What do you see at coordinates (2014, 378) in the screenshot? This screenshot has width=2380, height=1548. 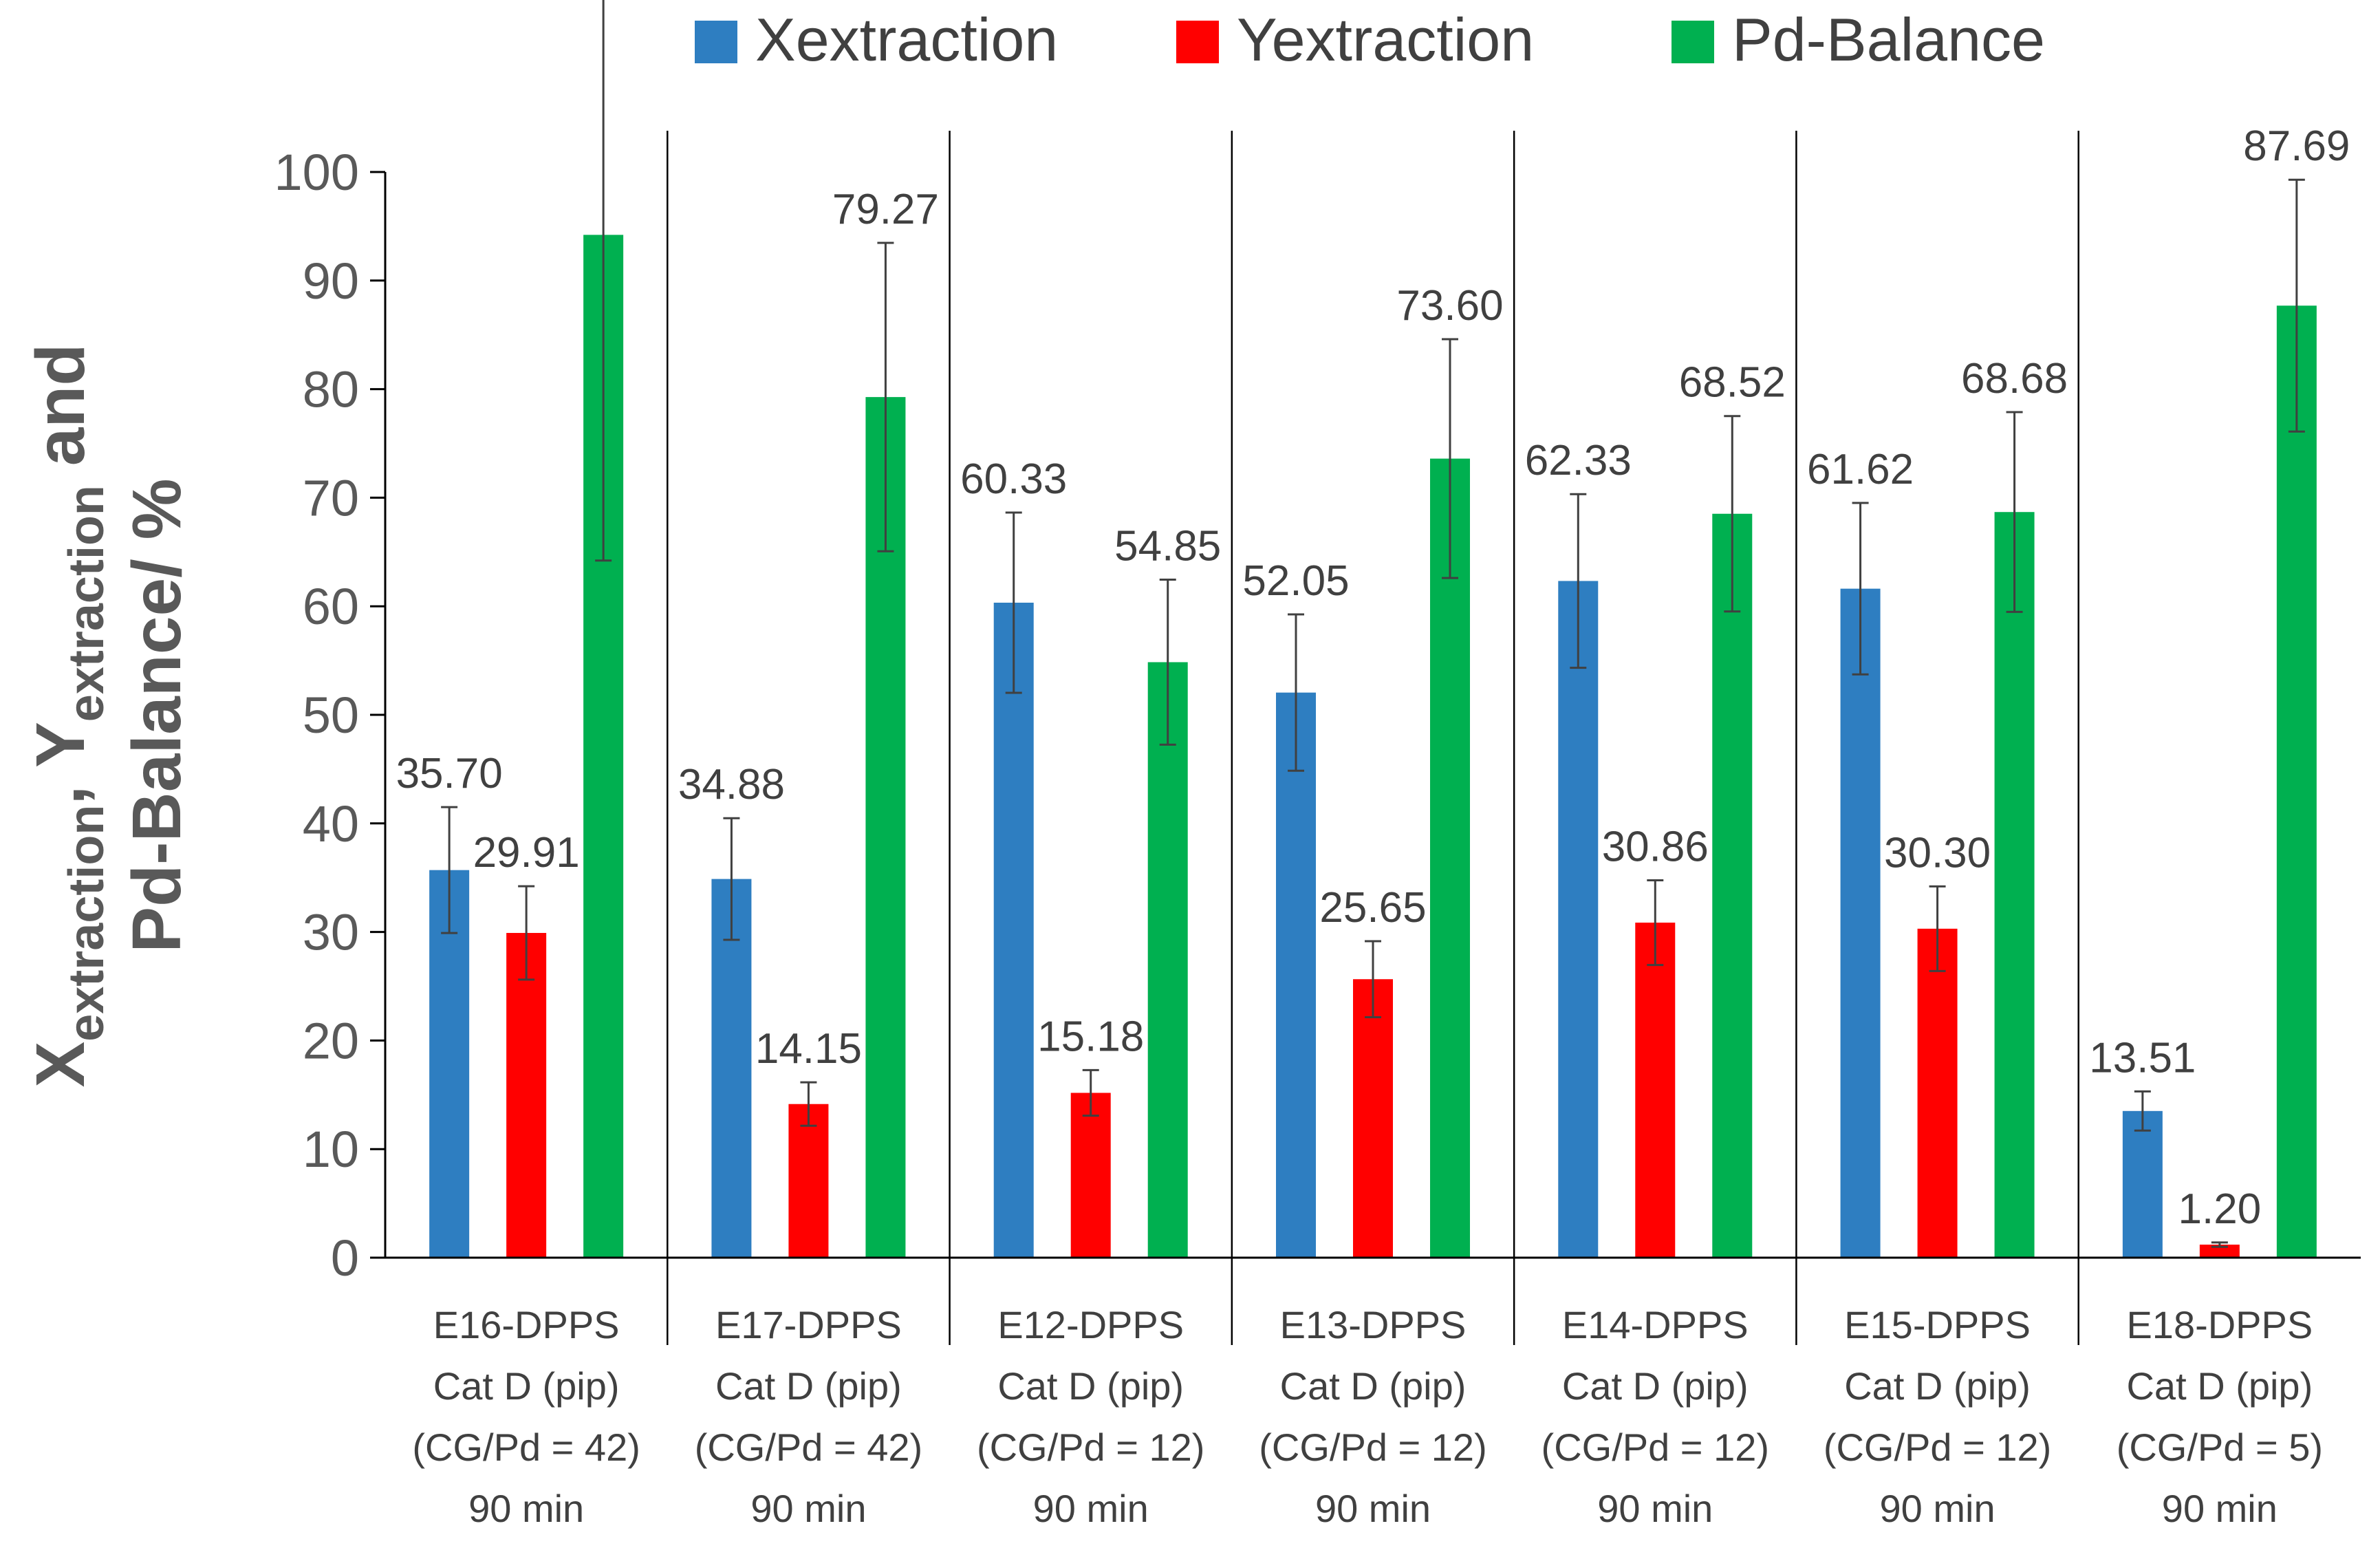 I see `data-label: 68.68` at bounding box center [2014, 378].